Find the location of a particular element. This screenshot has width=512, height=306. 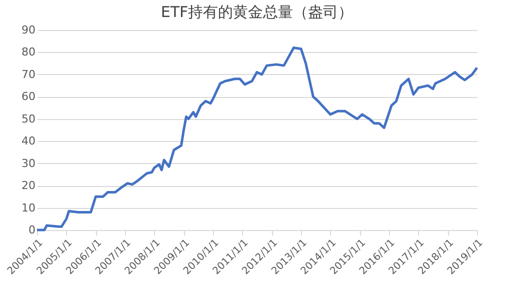

y-tick-label: 70 is located at coordinates (29, 74).